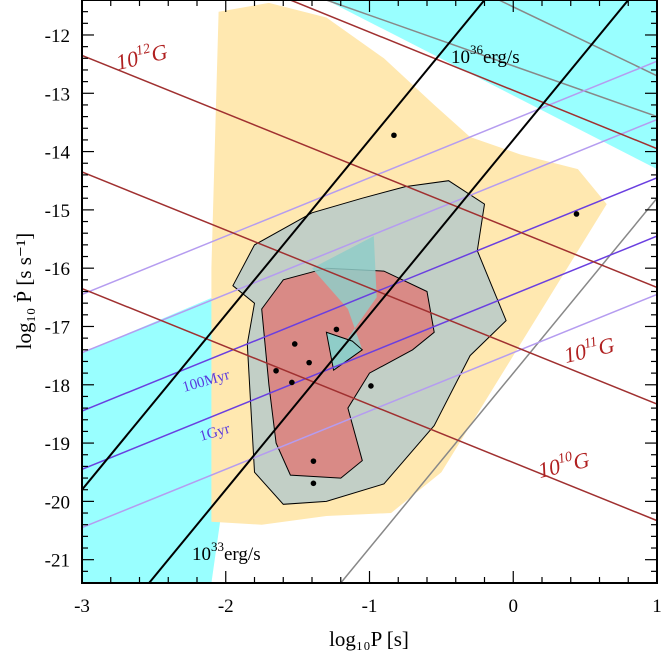 Image resolution: width=664 pixels, height=664 pixels. I want to click on gray-line-upper-a, so click(491, 59).